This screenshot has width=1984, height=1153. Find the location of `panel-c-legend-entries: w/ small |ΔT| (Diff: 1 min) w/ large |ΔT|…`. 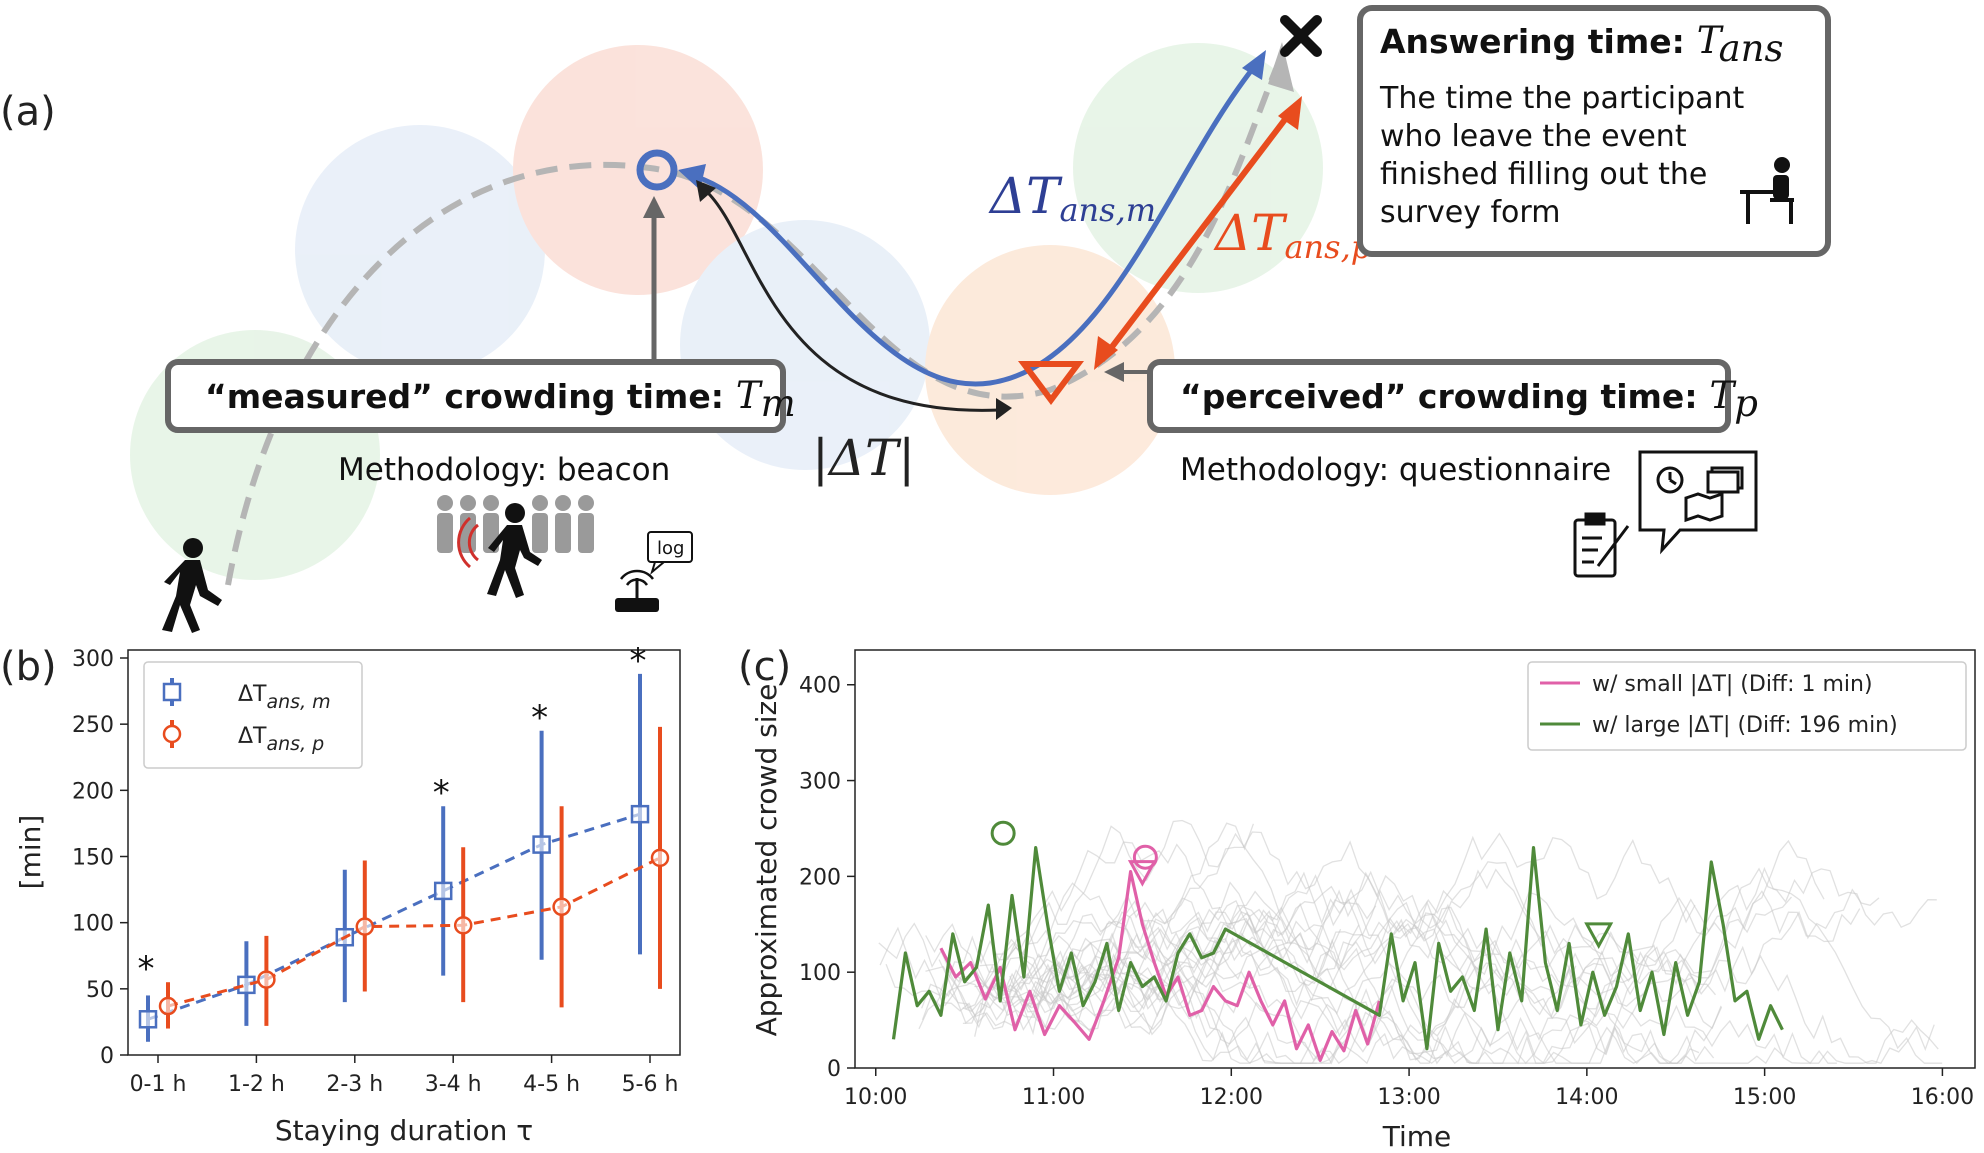

panel-c-legend-entries: w/ small |ΔT| (Diff: 1 min) w/ large |ΔT|… is located at coordinates (1719, 705).